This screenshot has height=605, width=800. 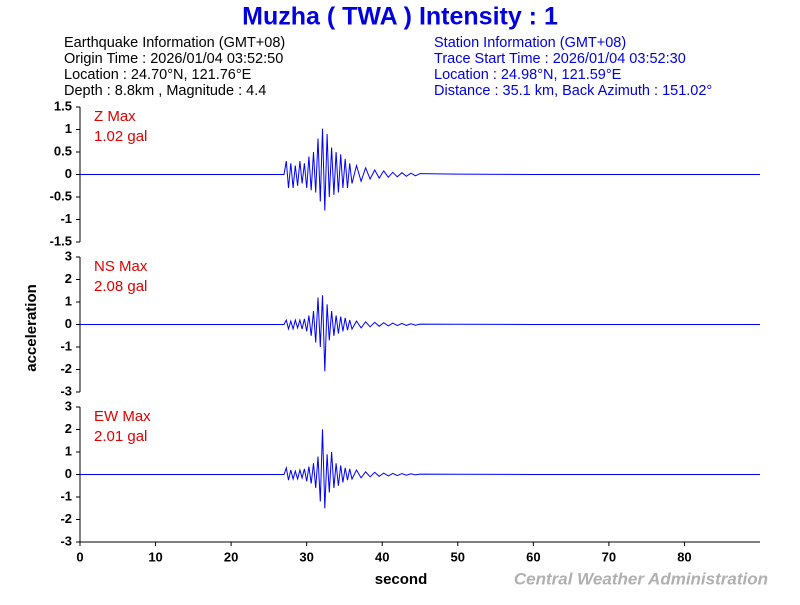 What do you see at coordinates (122, 416) in the screenshot?
I see `panel-annotation: EW Max` at bounding box center [122, 416].